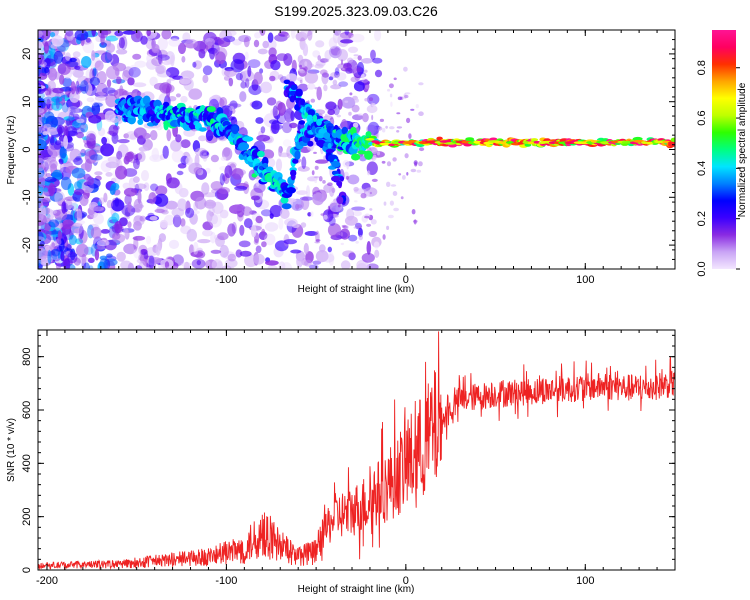 Image resolution: width=750 pixels, height=600 pixels. Describe the element at coordinates (27, 410) in the screenshot. I see `y-tick-label: 600` at that location.